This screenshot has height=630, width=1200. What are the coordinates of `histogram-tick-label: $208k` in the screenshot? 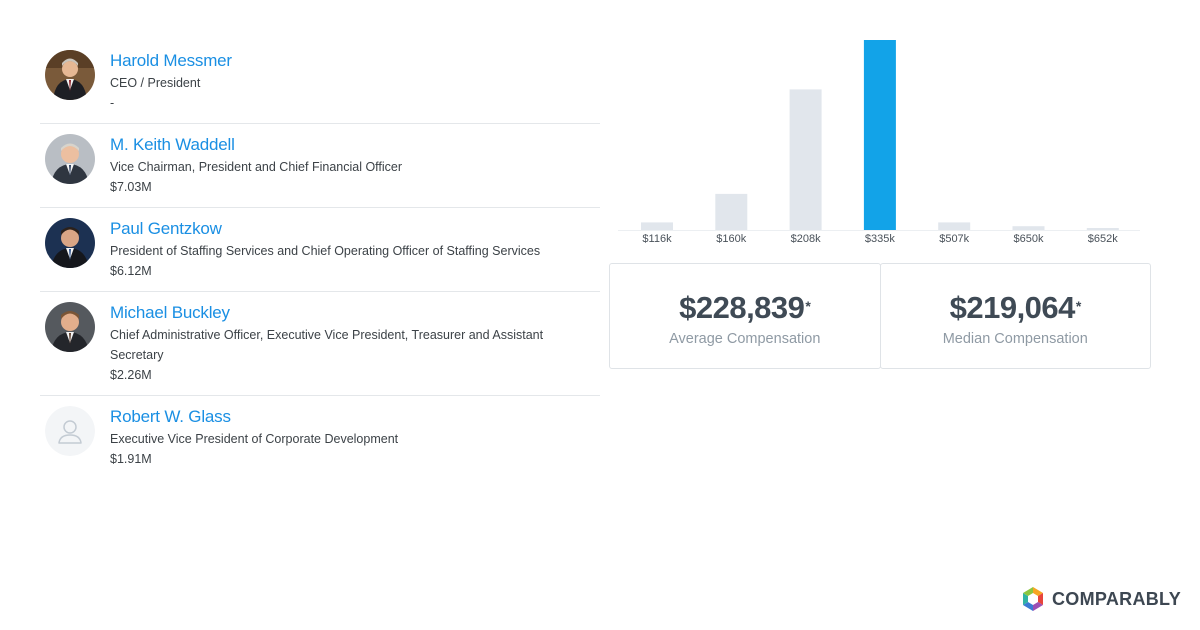 It's located at (806, 239).